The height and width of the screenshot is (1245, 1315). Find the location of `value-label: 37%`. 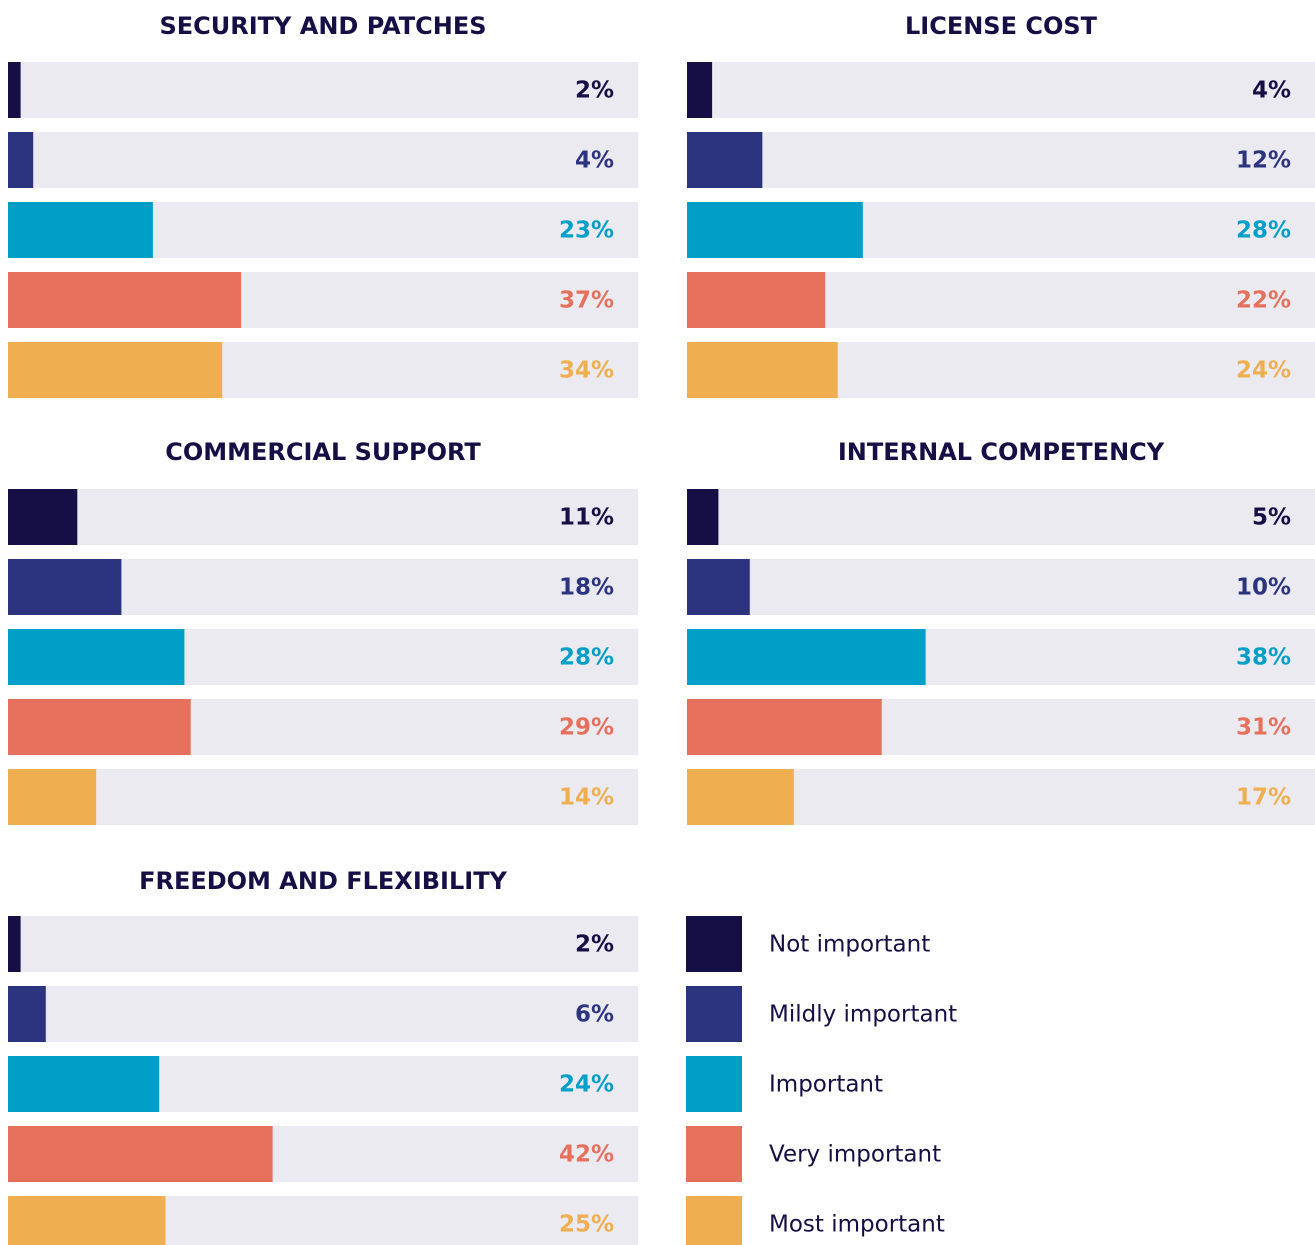

value-label: 37% is located at coordinates (586, 301).